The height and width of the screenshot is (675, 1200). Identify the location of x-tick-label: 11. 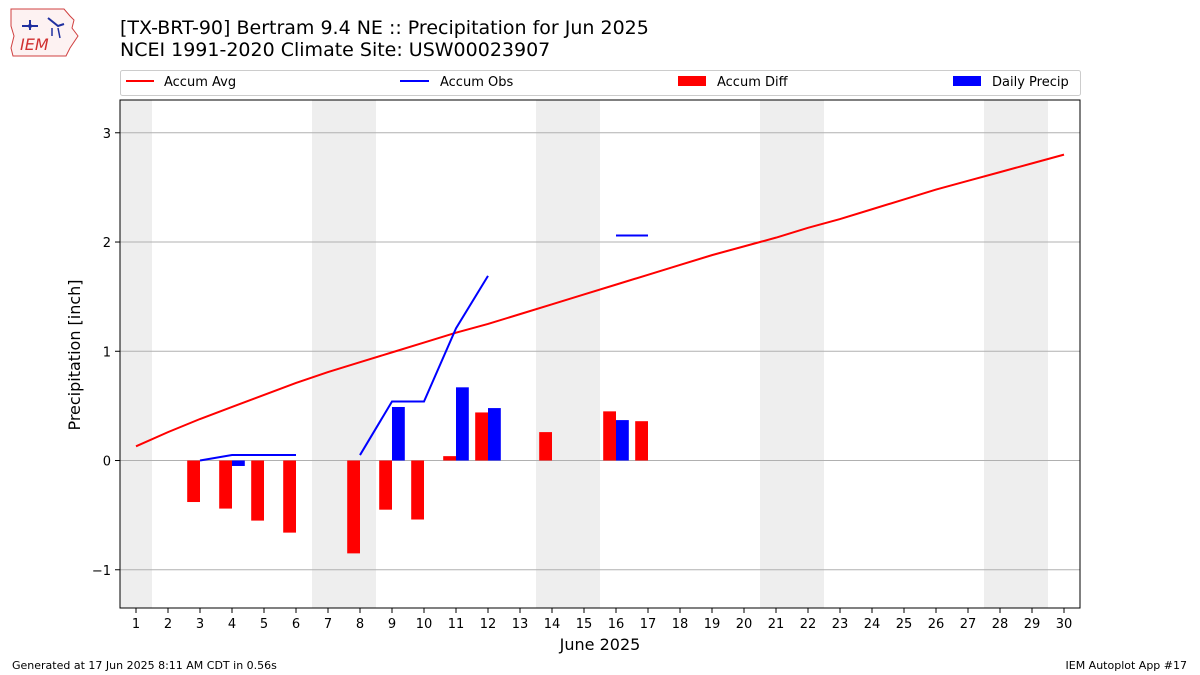
(456, 624).